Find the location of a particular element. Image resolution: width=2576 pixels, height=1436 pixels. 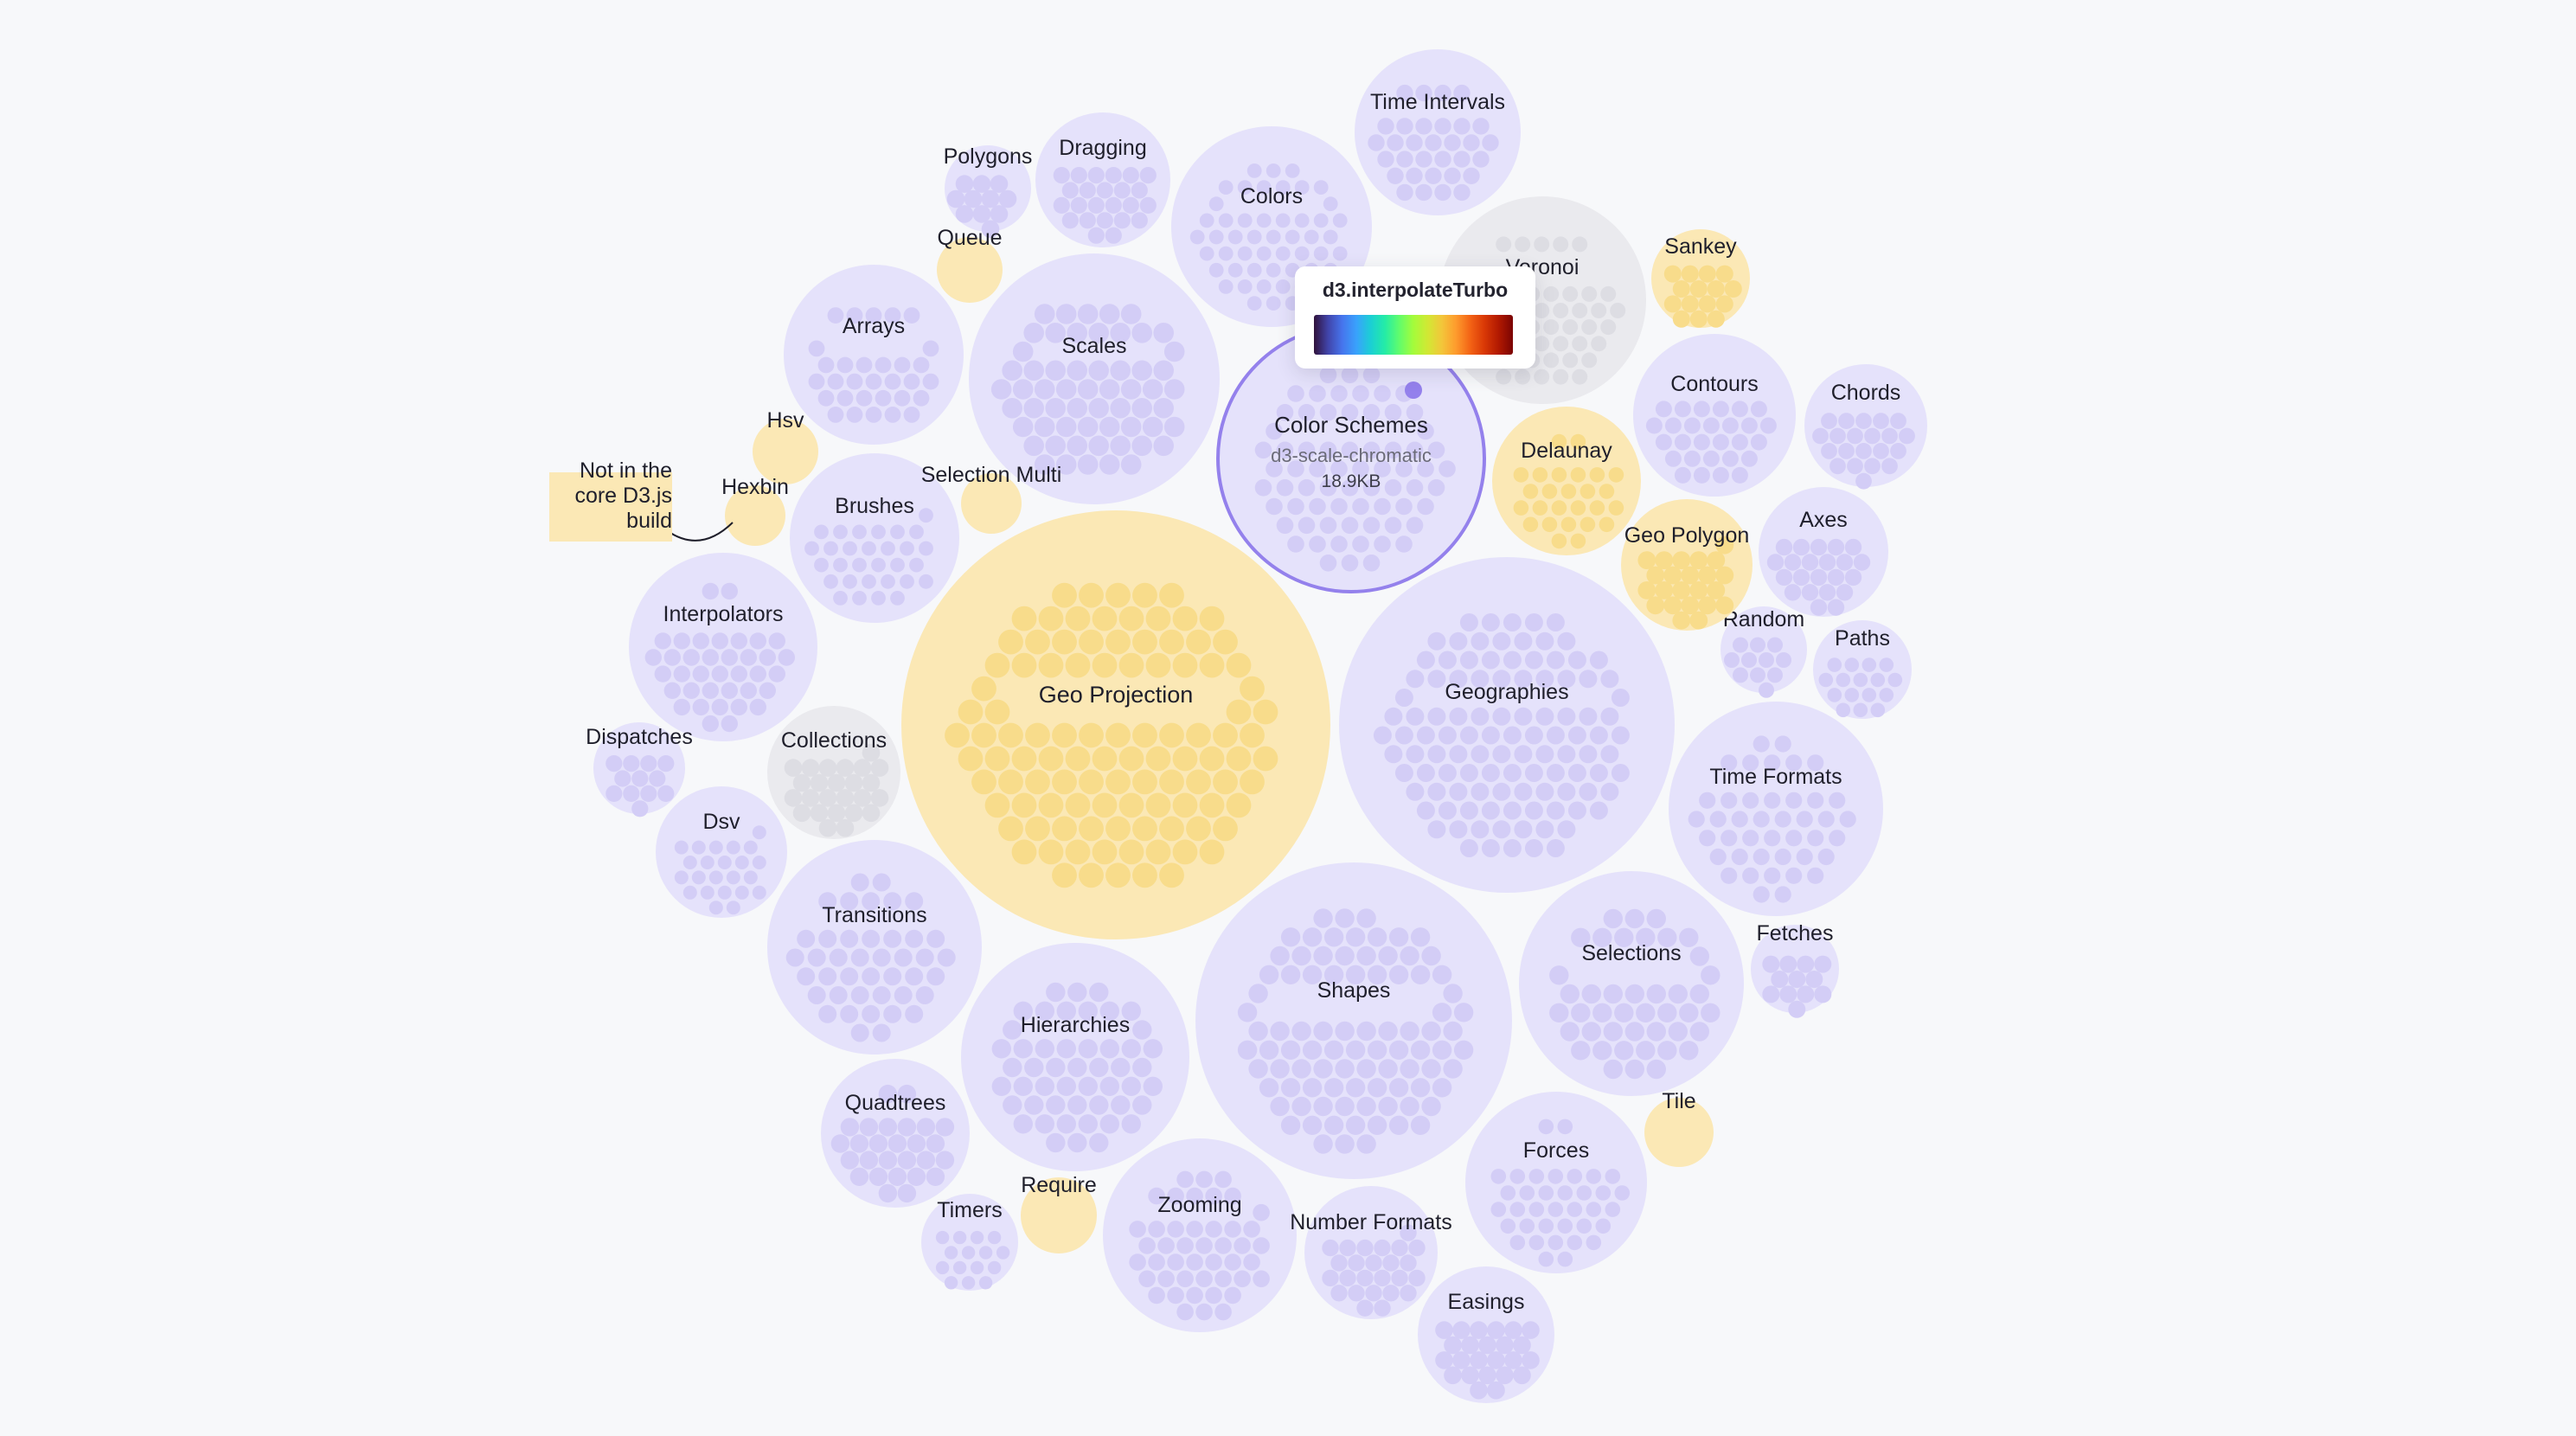

package-brushes: Brushes is located at coordinates (874, 538).